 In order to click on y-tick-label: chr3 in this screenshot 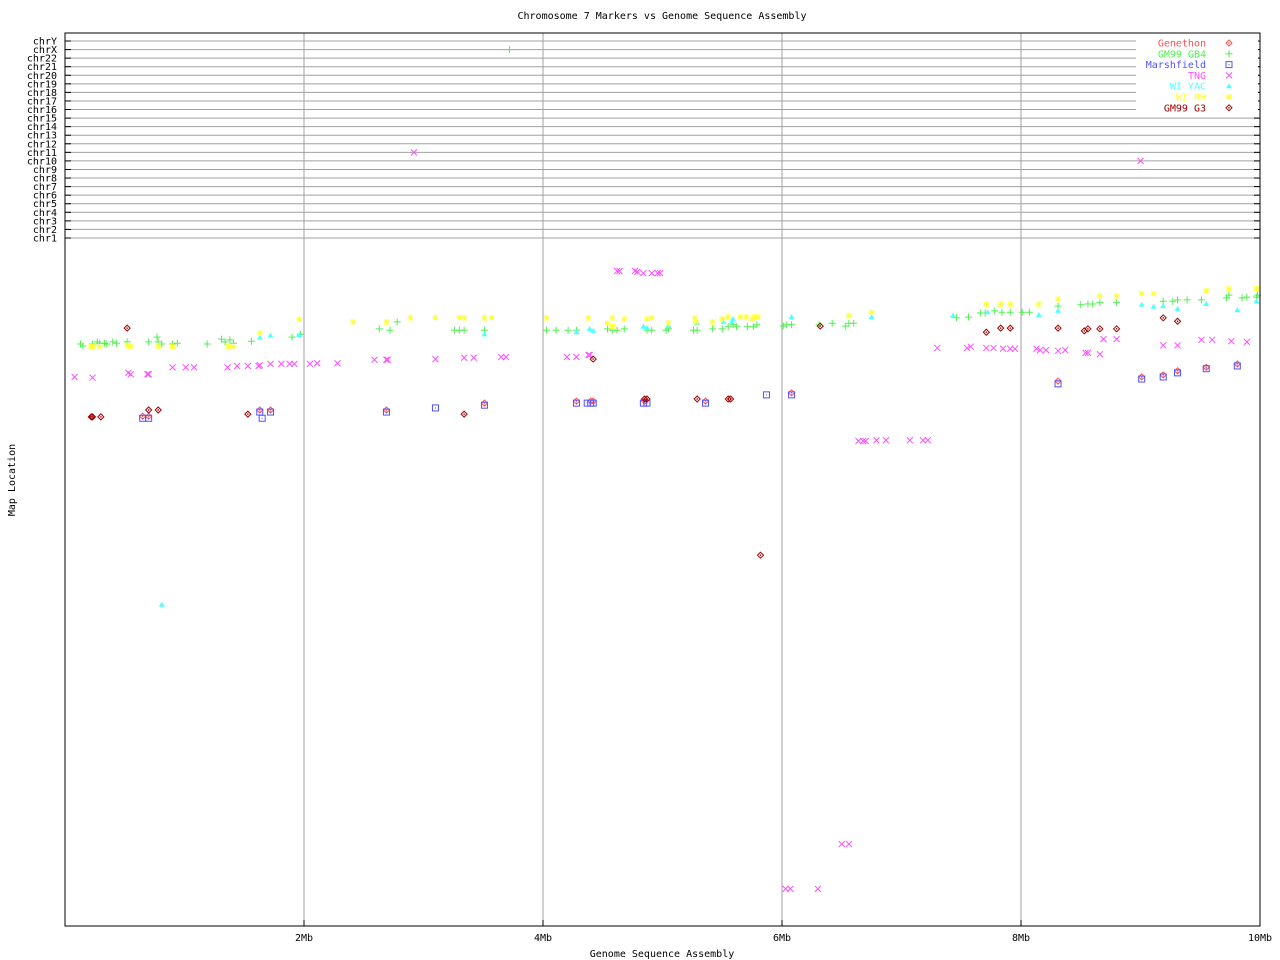, I will do `click(45, 221)`.